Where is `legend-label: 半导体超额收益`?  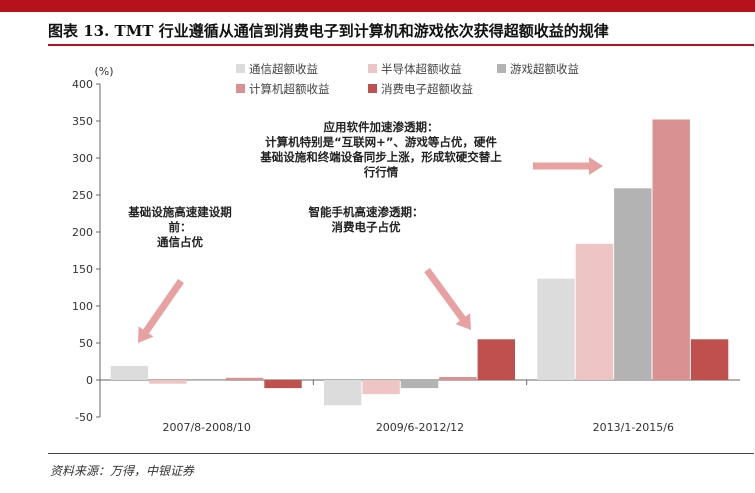 legend-label: 半导体超额收益 is located at coordinates (421, 69).